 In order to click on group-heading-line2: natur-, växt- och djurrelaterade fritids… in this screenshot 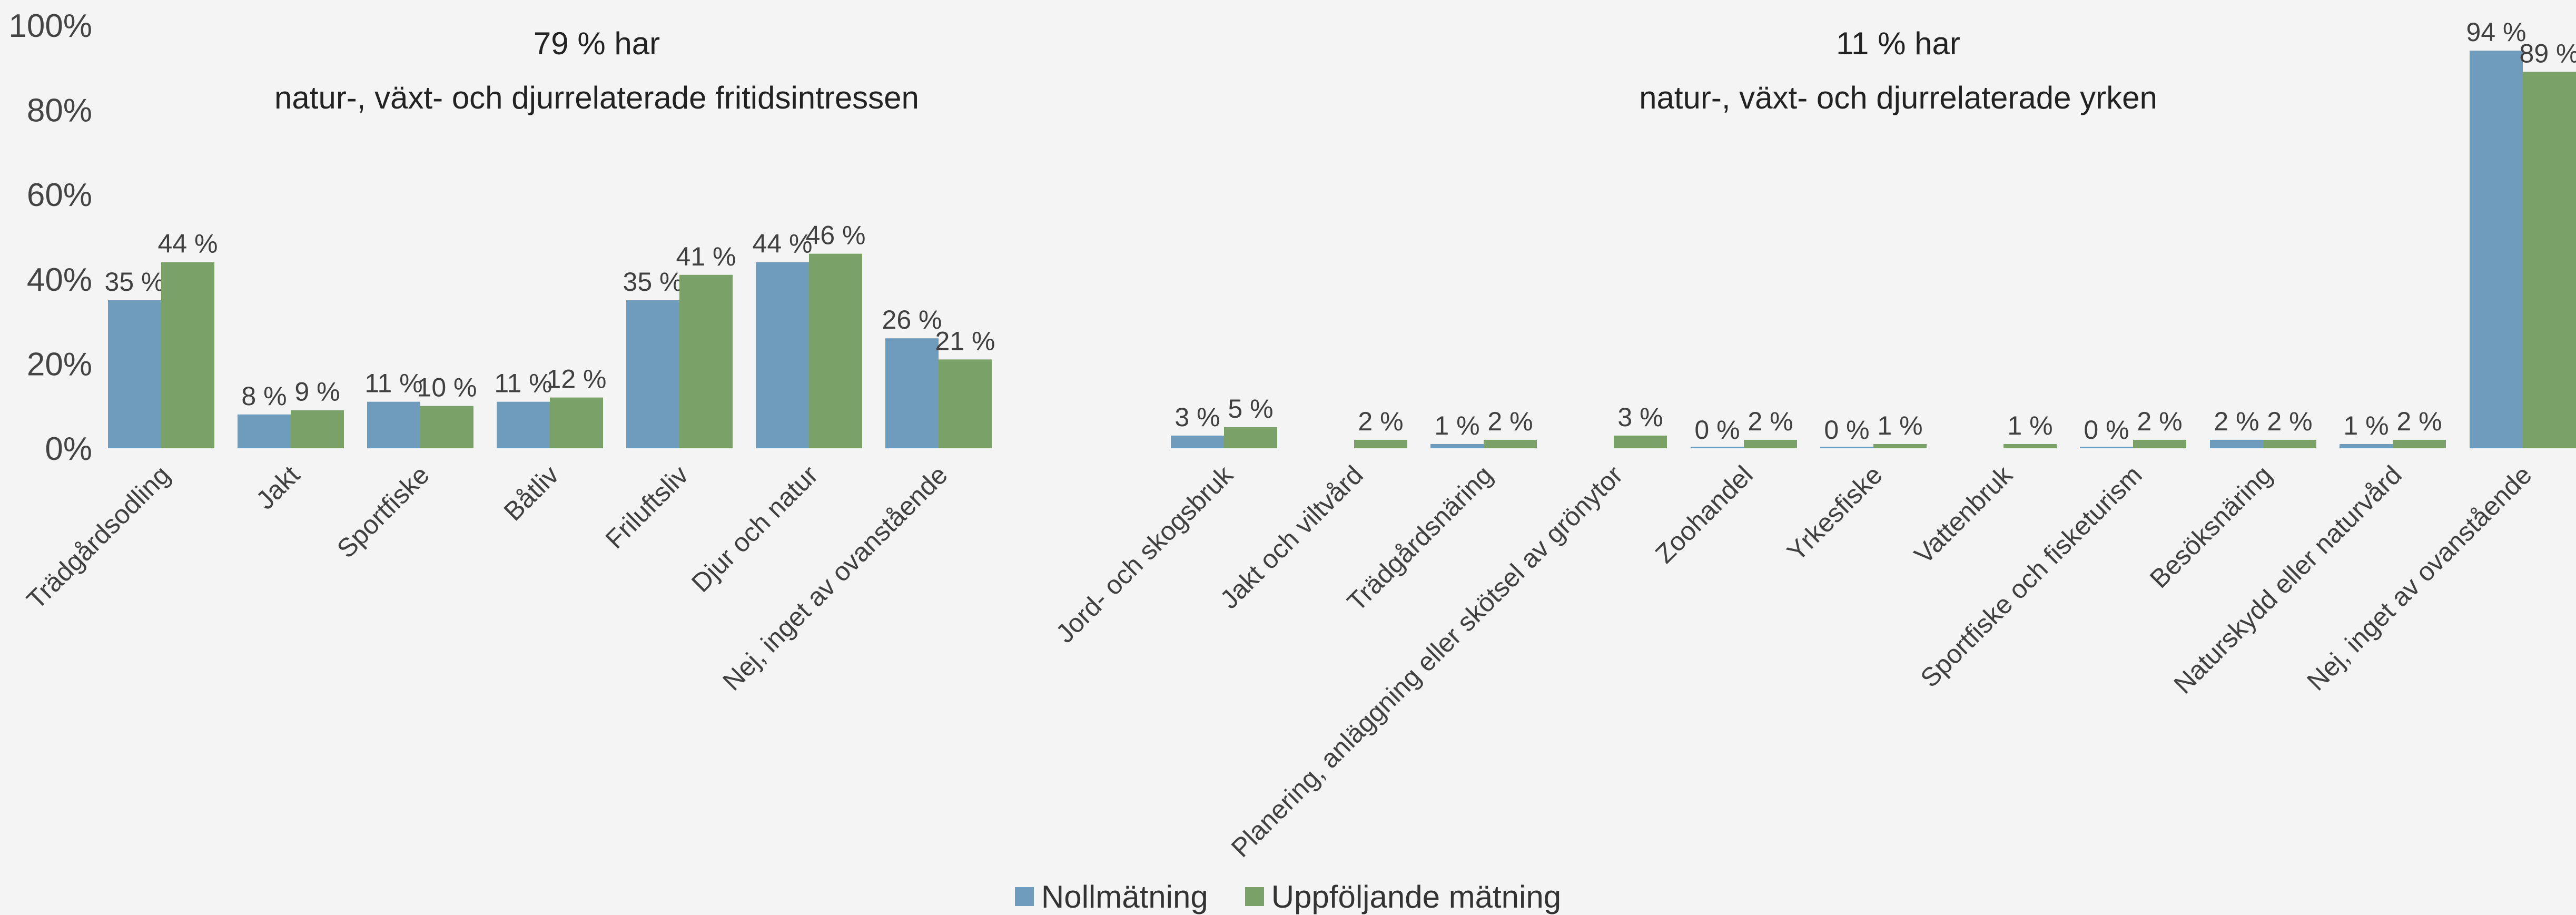, I will do `click(596, 97)`.